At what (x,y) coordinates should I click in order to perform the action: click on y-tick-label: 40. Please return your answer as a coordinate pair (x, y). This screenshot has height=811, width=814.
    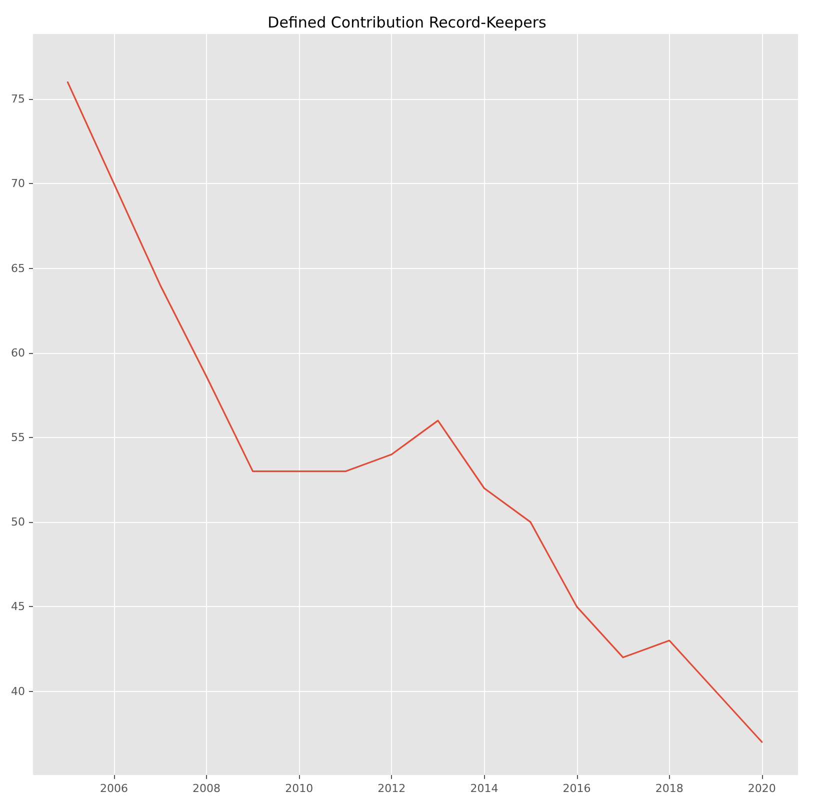
    Looking at the image, I should click on (17, 691).